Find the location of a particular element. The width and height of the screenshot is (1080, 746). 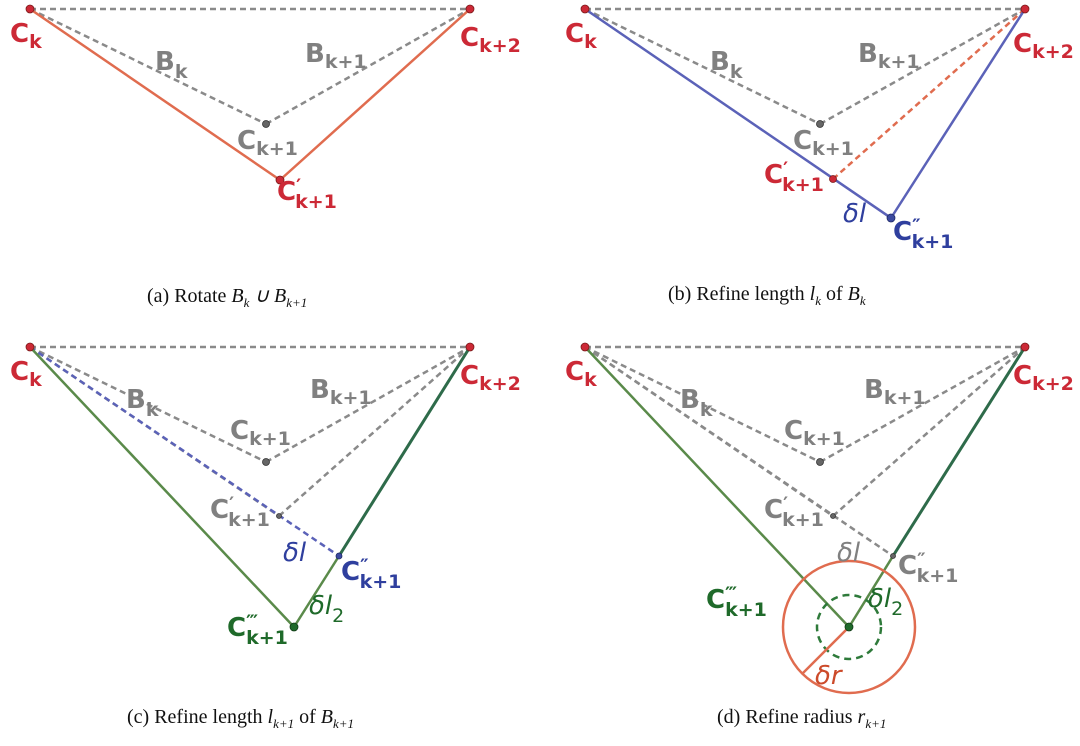

caption-c: (c) Refine length lk+1 of Bk+1 is located at coordinates (241, 718).